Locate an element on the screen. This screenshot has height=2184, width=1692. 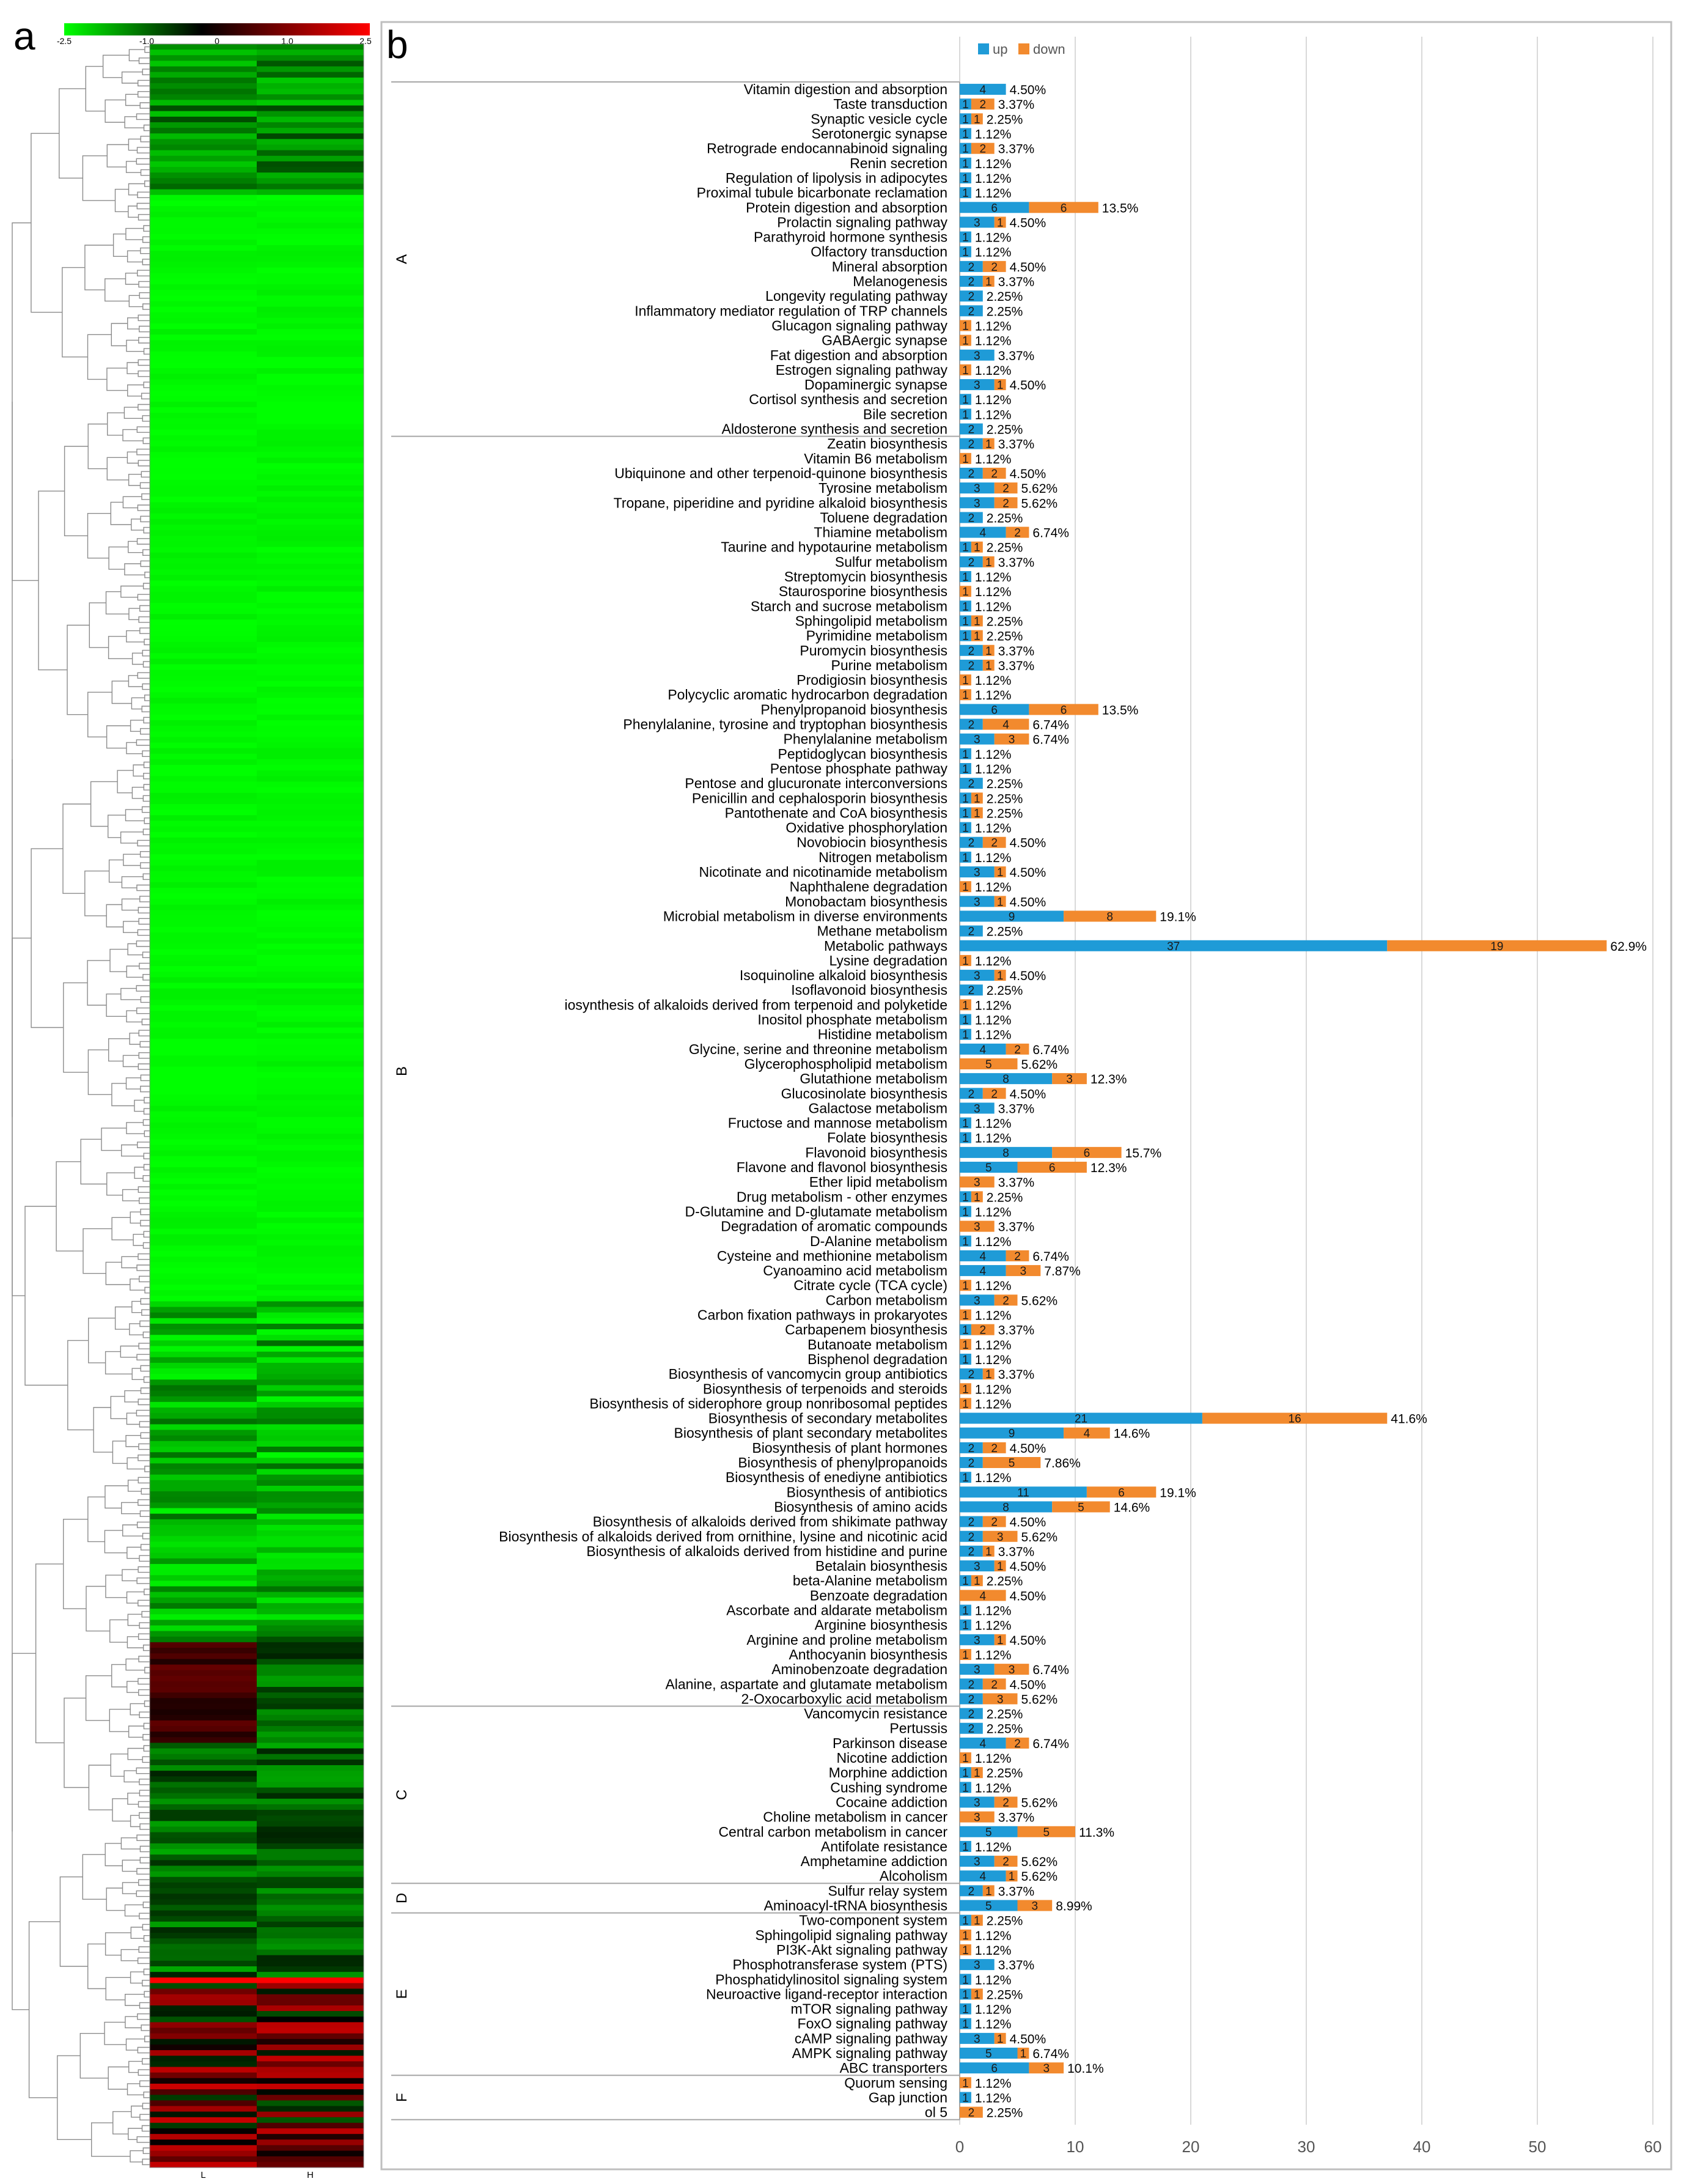
percent-label: 4.50% is located at coordinates (1028, 976).